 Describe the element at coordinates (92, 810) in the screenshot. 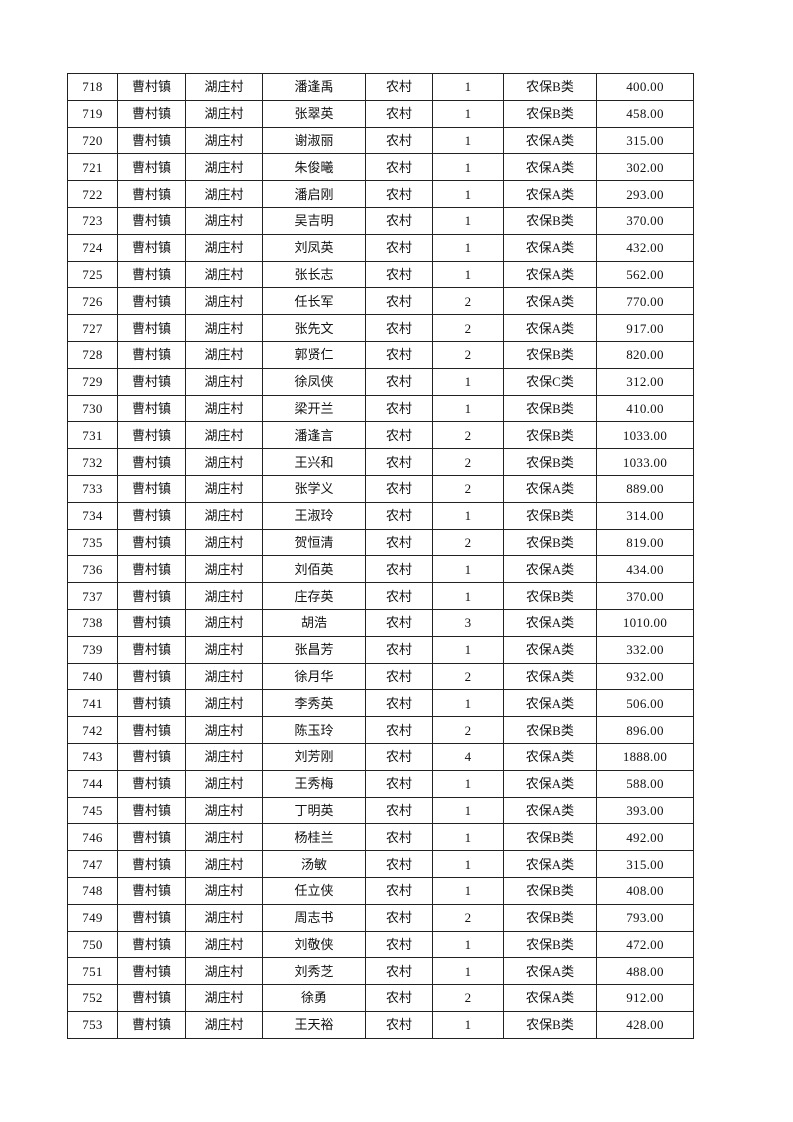

I see `cell-row-number: 745` at that location.